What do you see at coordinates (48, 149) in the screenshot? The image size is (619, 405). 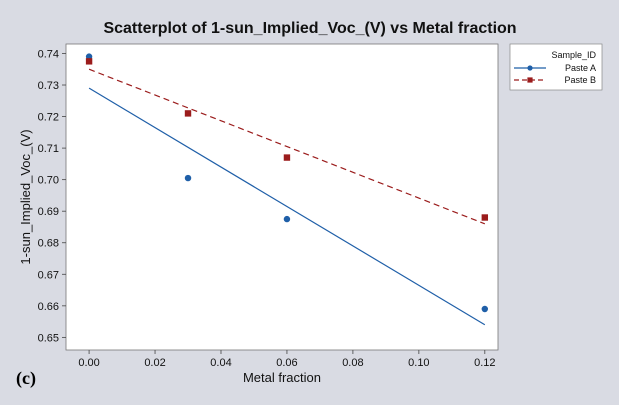 I see `y-tick-label: 0.71` at bounding box center [48, 149].